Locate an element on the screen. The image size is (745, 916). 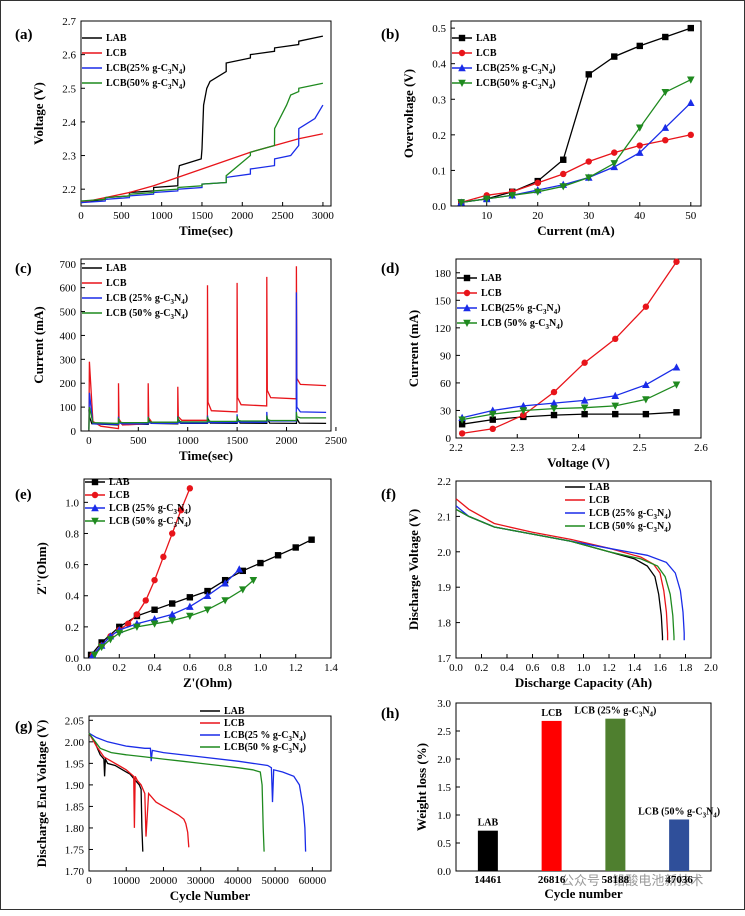
x-tick-label: 20000 is located at coordinates (164, 881).